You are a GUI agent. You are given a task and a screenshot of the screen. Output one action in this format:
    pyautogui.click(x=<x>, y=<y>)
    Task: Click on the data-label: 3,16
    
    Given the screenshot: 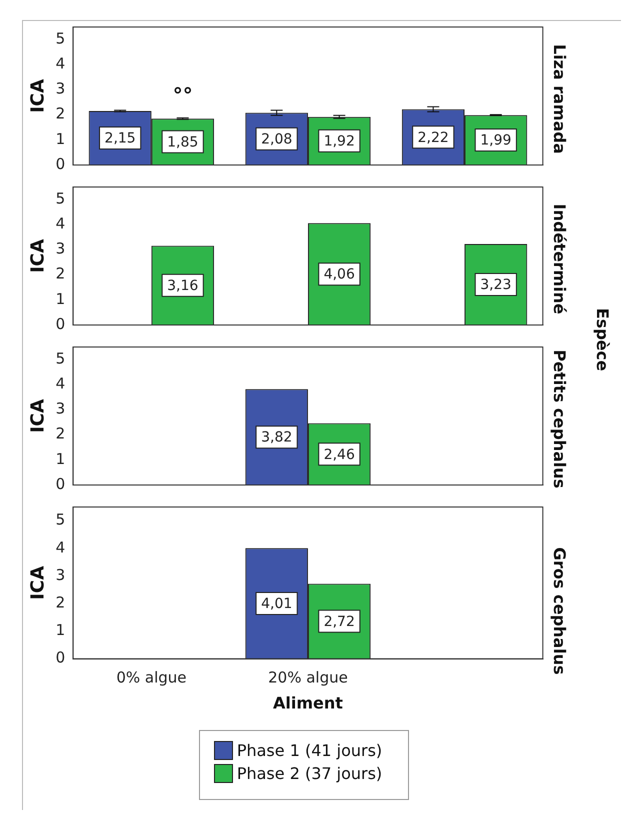 What is the action you would take?
    pyautogui.click(x=182, y=286)
    